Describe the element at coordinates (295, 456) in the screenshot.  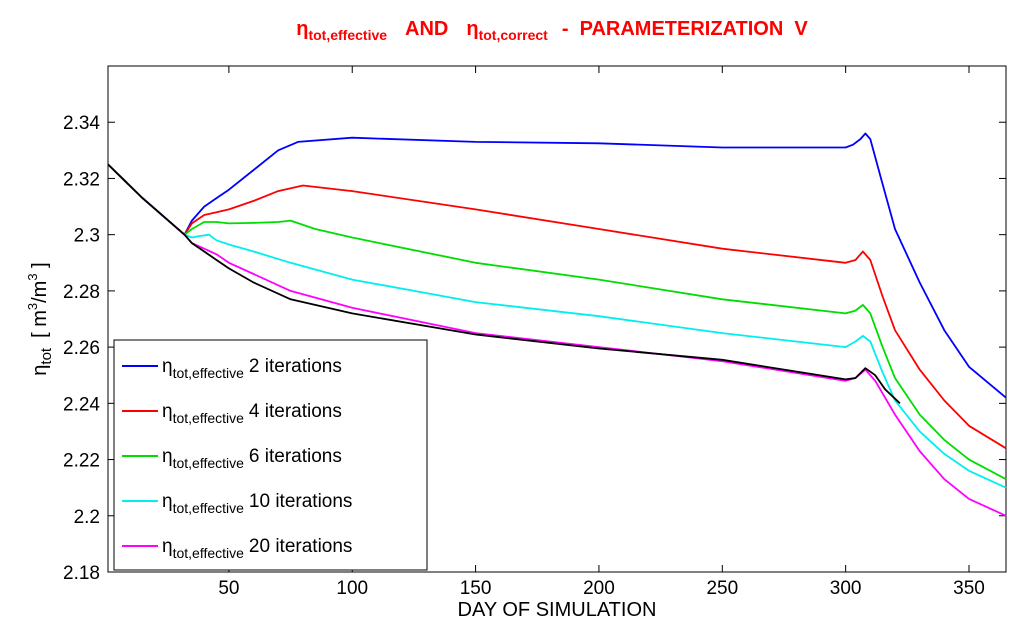
I see `legend-text: 6 iterations` at that location.